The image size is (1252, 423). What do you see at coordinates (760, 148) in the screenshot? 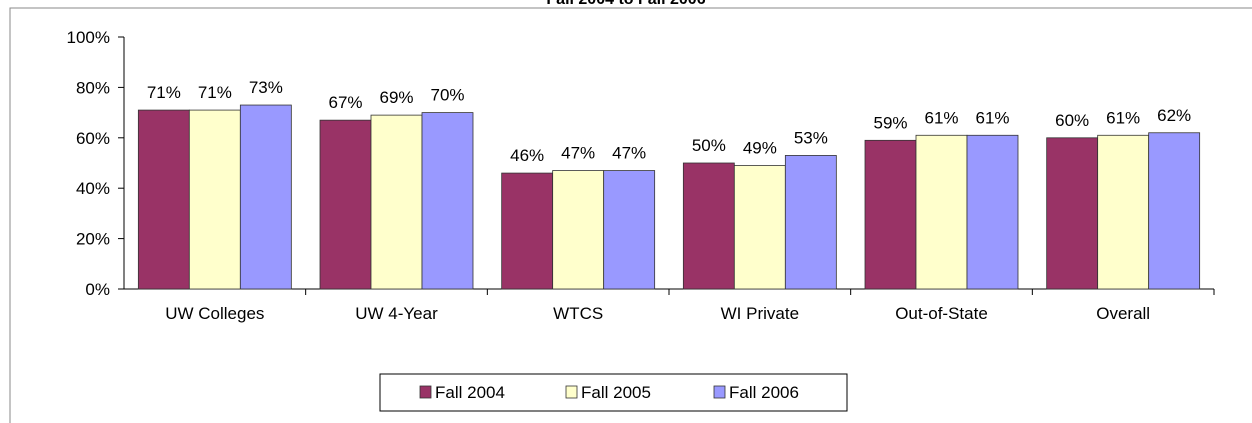
I see `data-label: 49%` at bounding box center [760, 148].